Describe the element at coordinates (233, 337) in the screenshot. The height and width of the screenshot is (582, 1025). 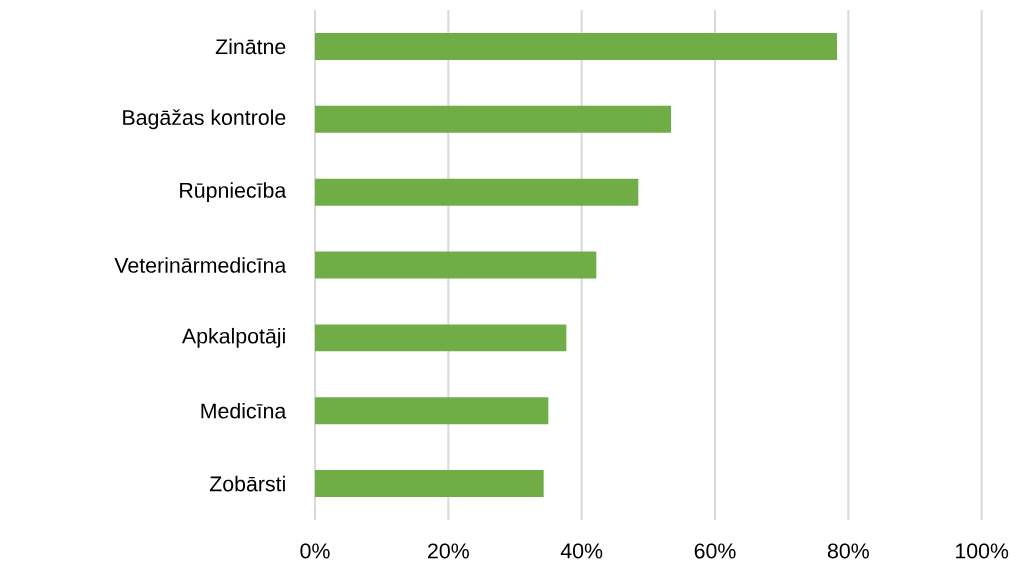
I see `y-tick-label: Apkalpotāji` at that location.